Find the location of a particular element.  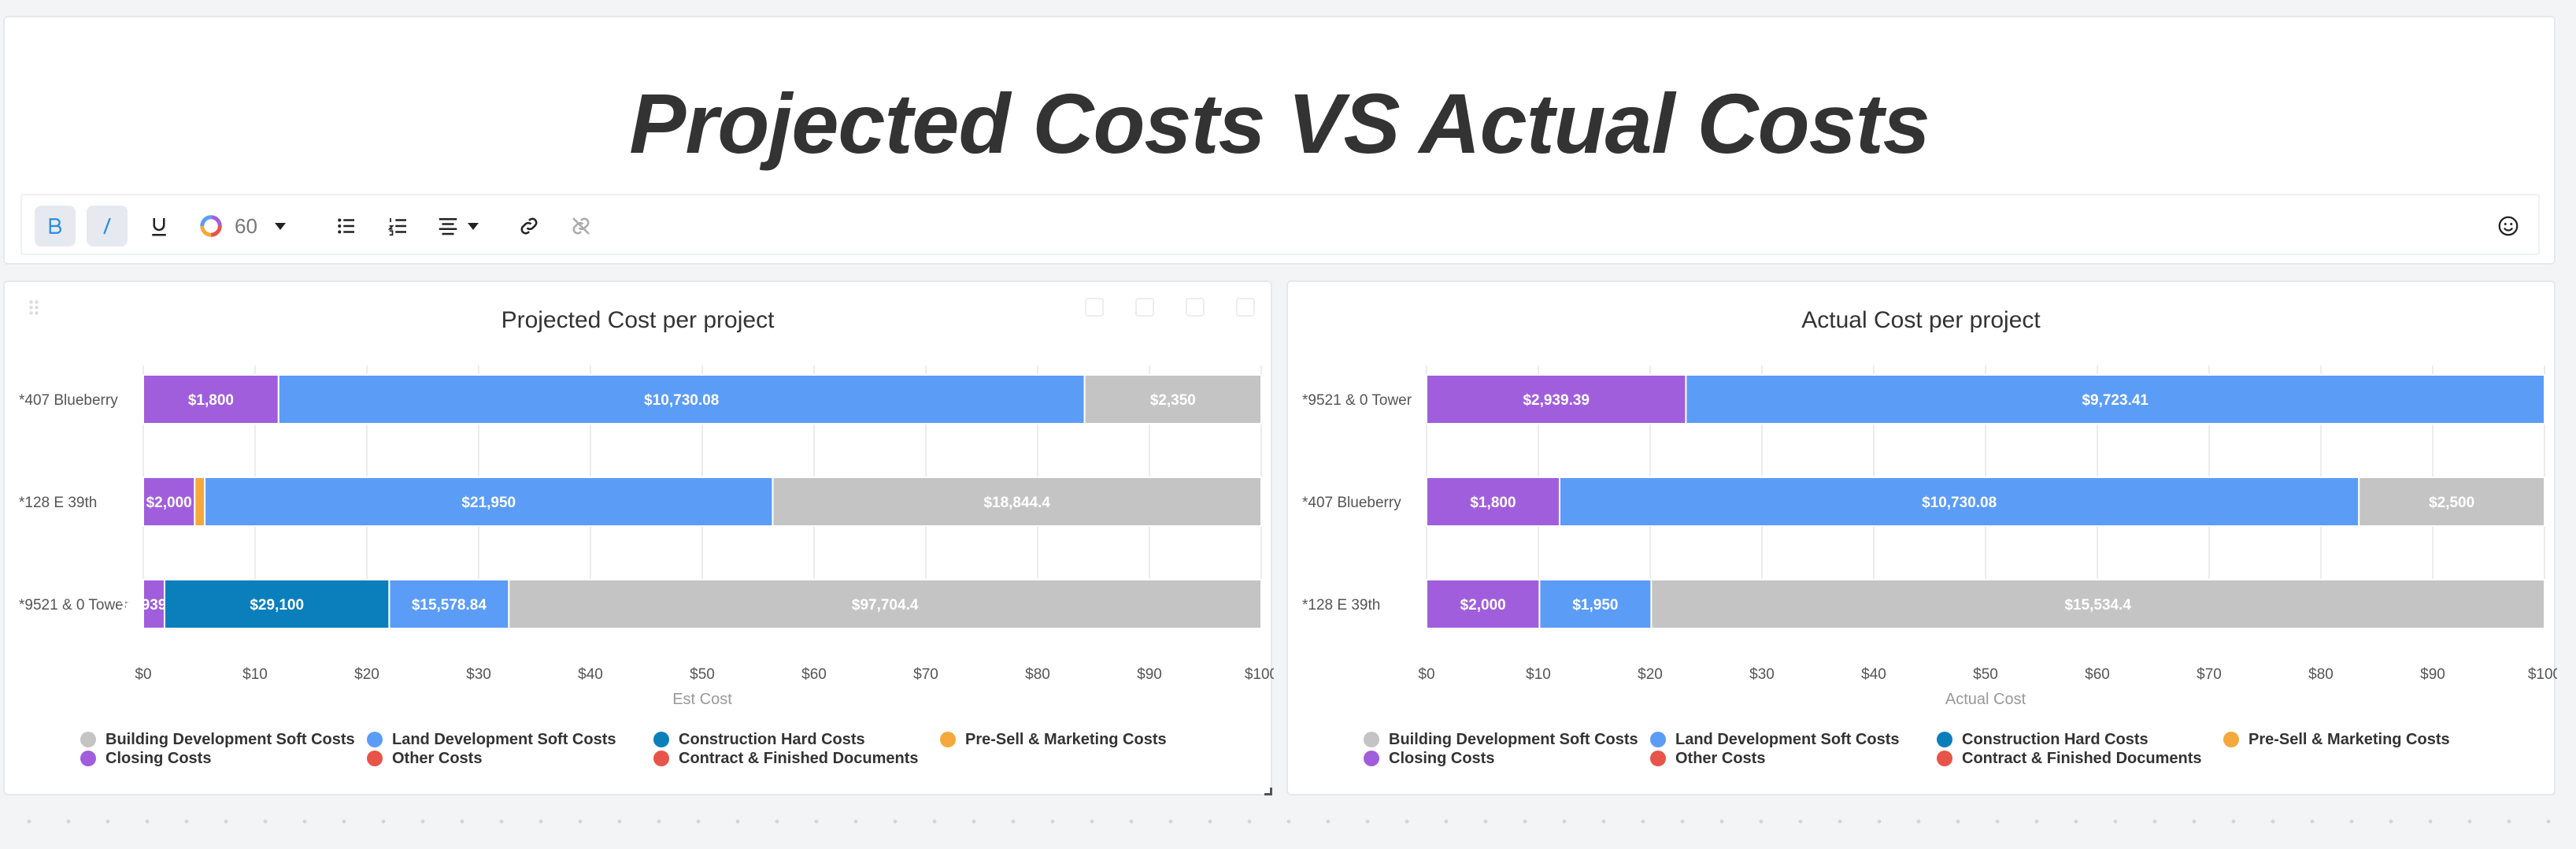

color-wheel-icon is located at coordinates (211, 226).